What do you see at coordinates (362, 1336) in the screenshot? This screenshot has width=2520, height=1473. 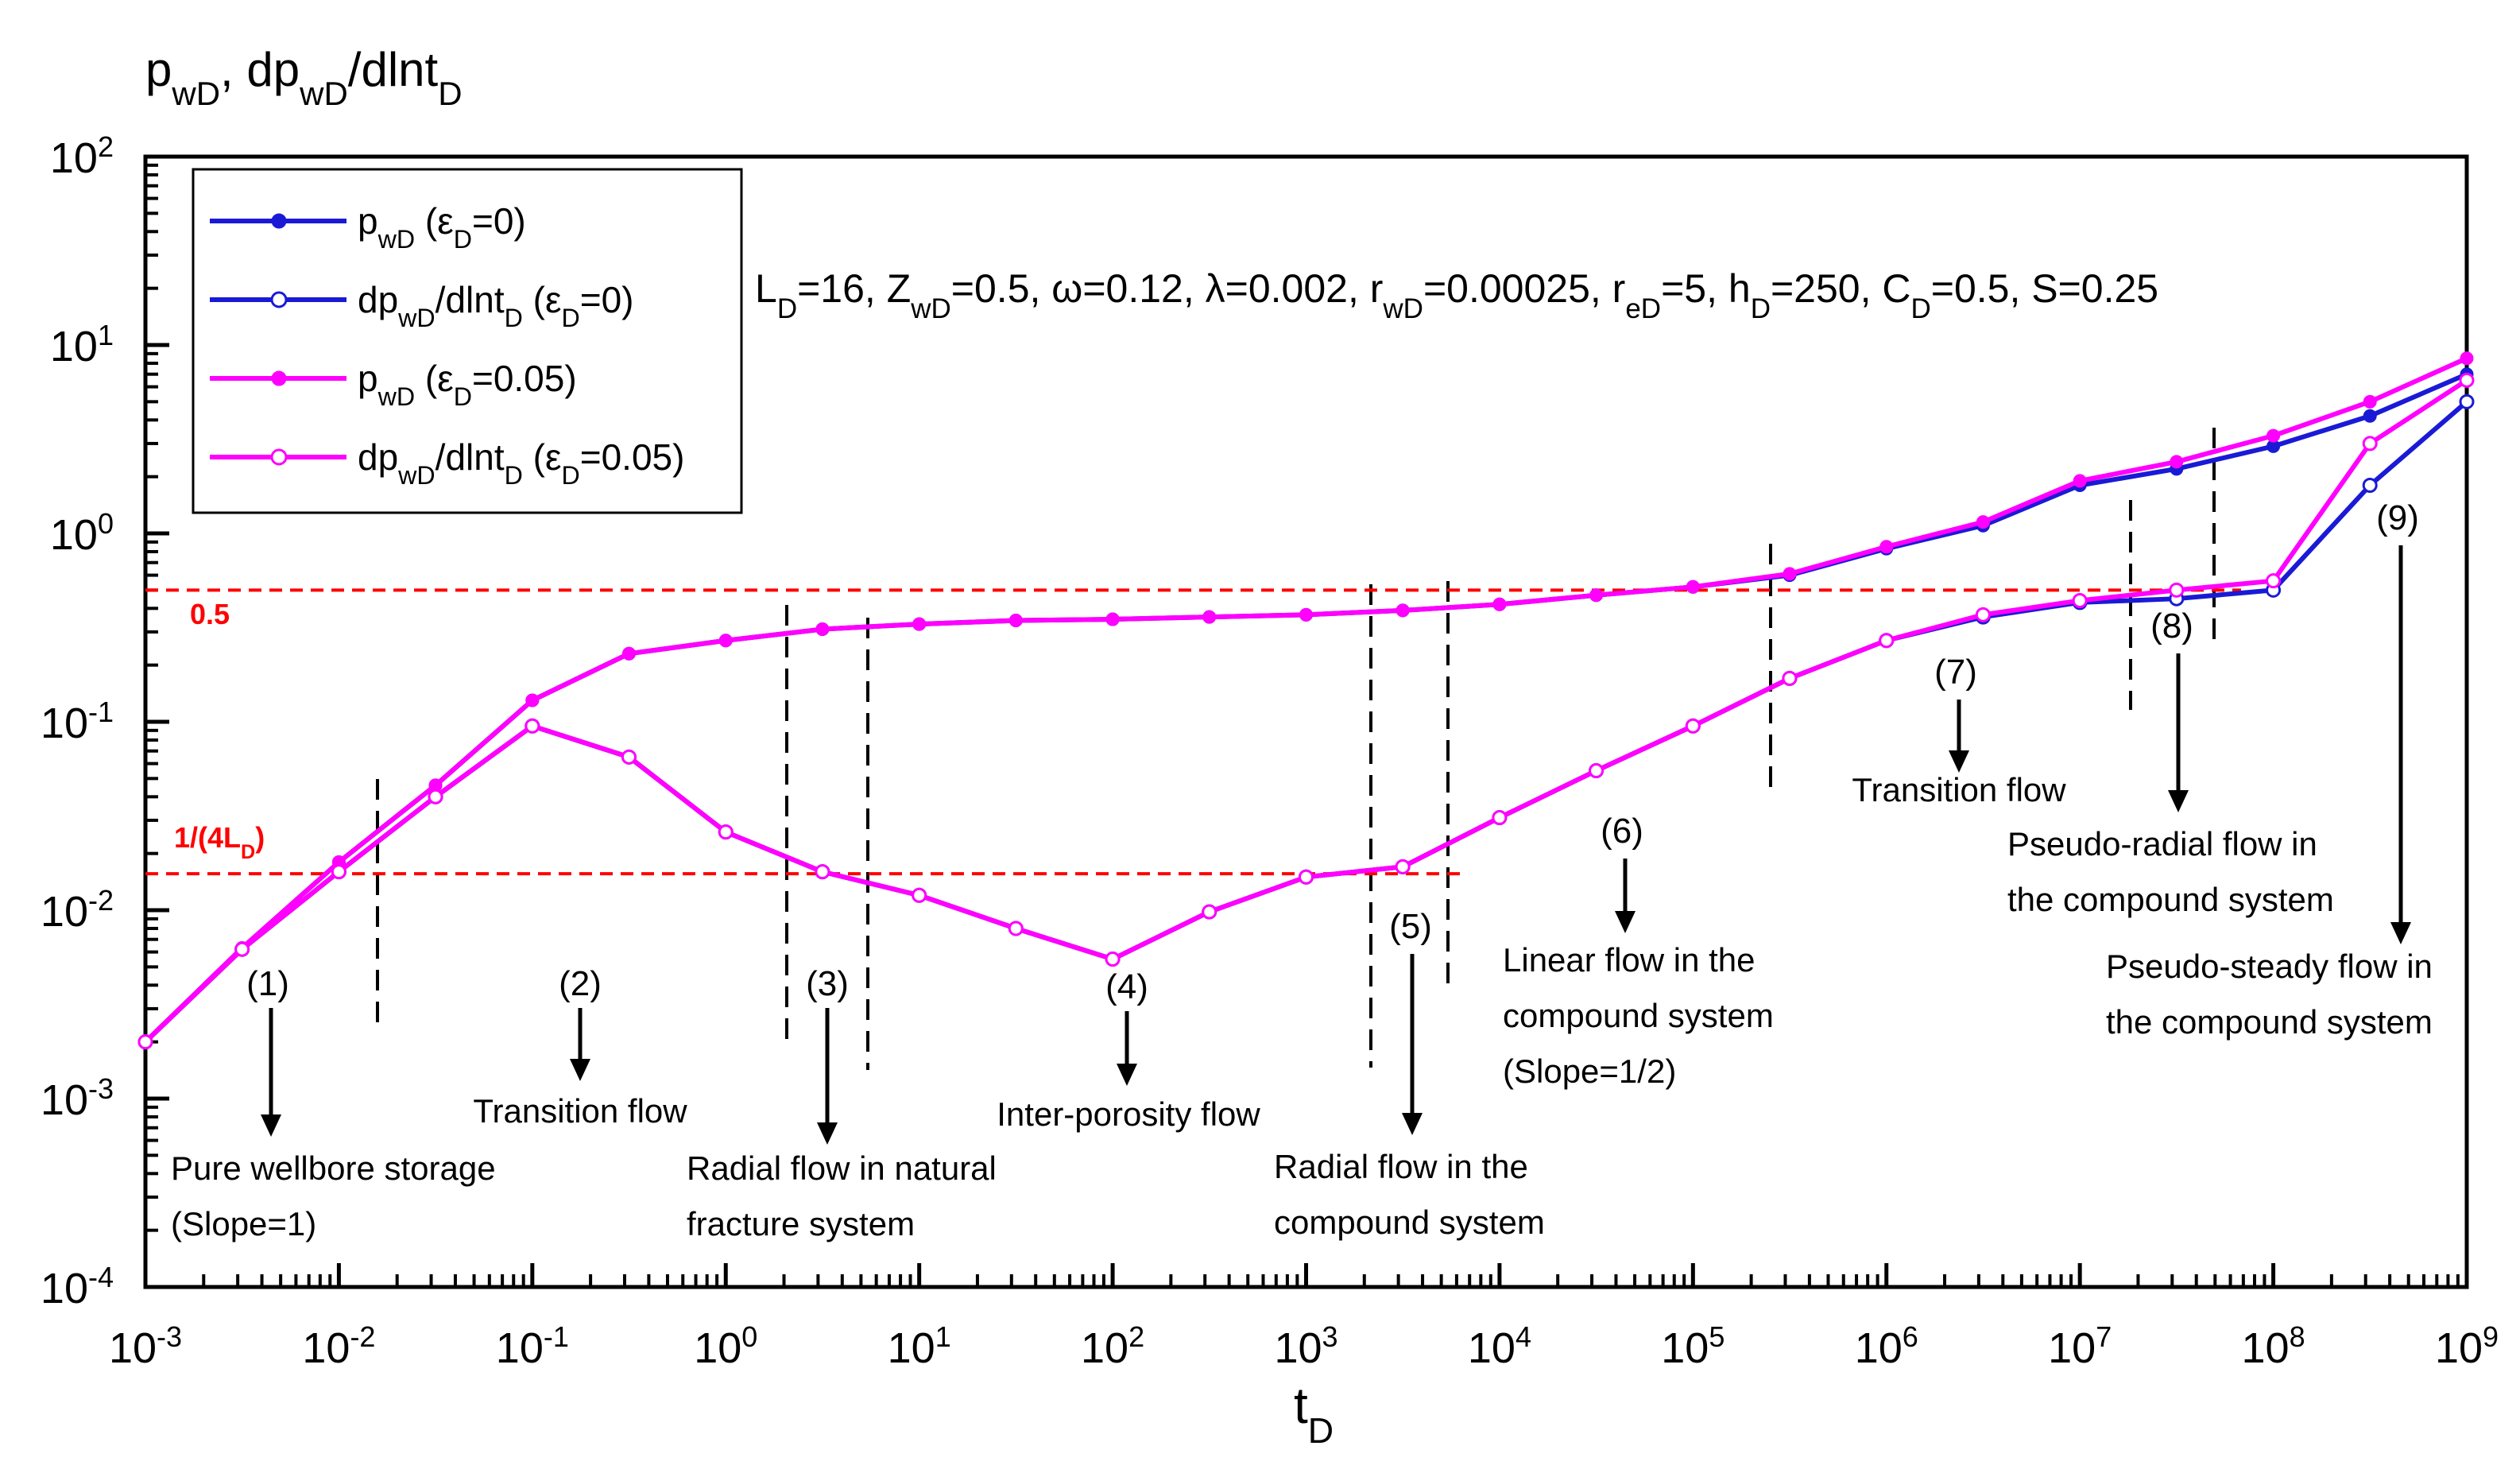 I see `tick-power: -2` at bounding box center [362, 1336].